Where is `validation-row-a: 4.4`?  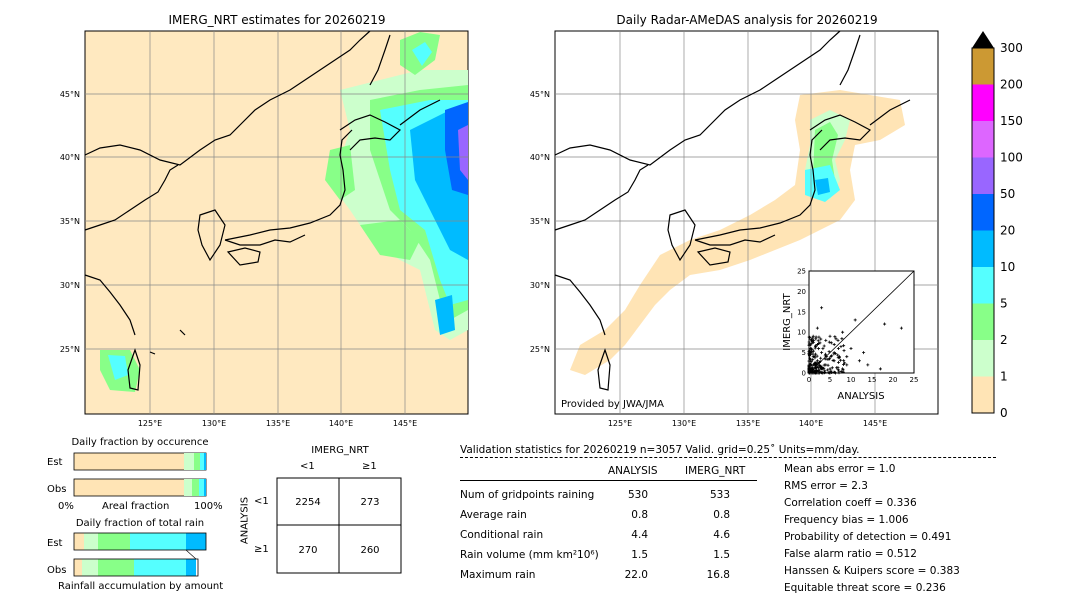 validation-row-a: 4.4 is located at coordinates (639, 535).